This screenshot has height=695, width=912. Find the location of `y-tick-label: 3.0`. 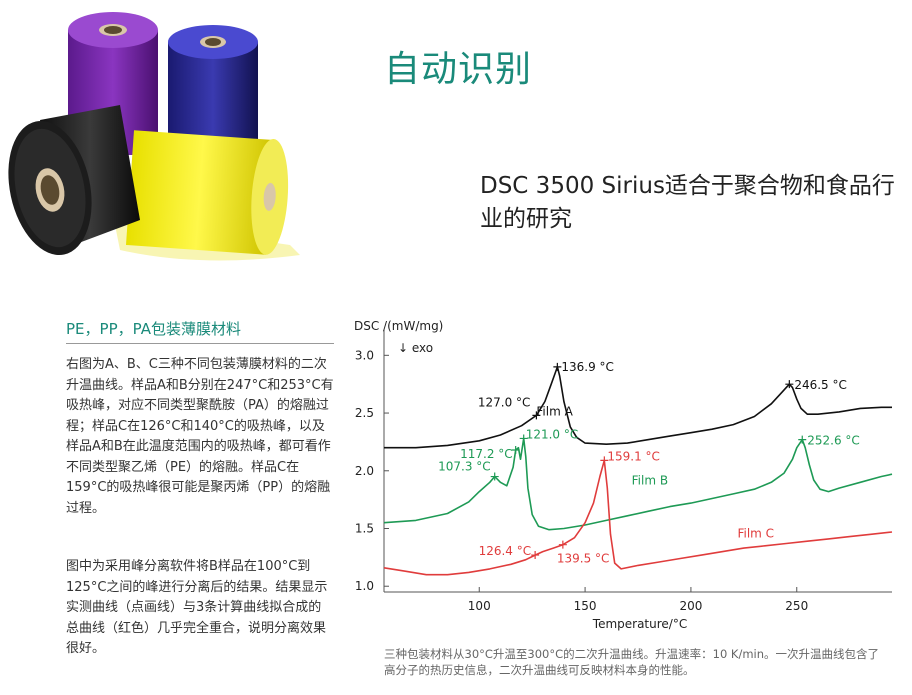

y-tick-label: 3.0 is located at coordinates (364, 355).